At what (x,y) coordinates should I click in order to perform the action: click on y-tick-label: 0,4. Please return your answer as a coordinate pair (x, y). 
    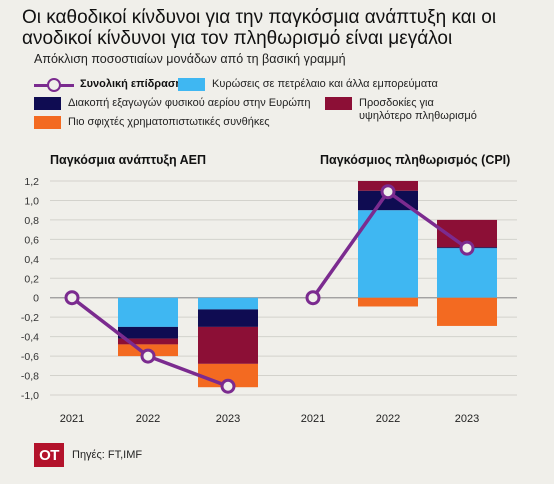
    Looking at the image, I should click on (31, 260).